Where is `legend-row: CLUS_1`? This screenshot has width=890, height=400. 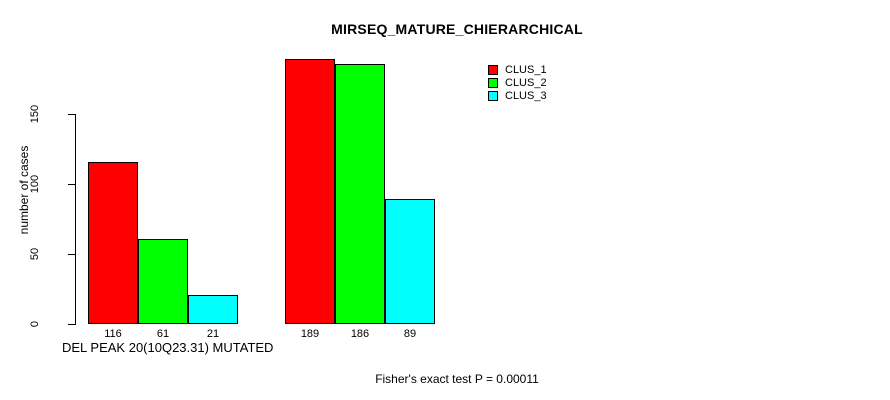 legend-row: CLUS_1 is located at coordinates (517, 69).